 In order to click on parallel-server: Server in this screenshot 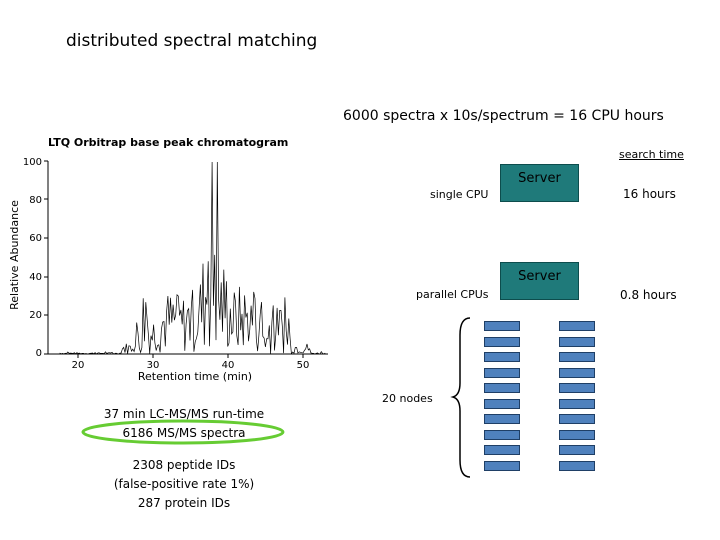, I will do `click(539, 281)`.